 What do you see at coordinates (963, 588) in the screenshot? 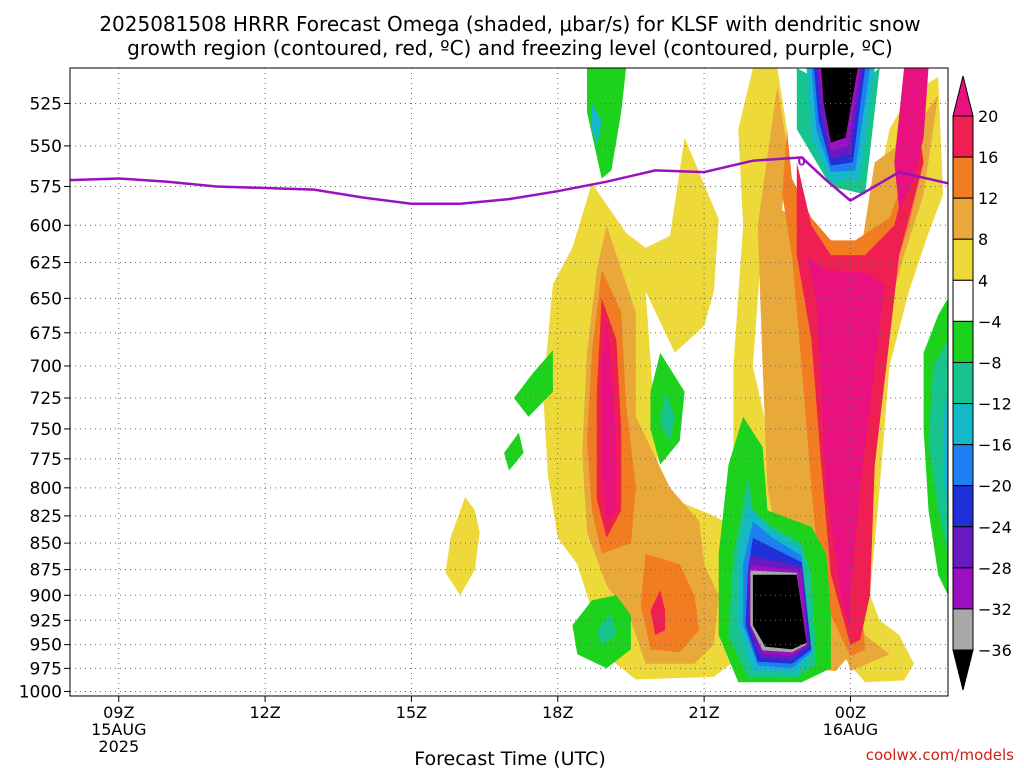
I see `colorbar-box--32to-28` at bounding box center [963, 588].